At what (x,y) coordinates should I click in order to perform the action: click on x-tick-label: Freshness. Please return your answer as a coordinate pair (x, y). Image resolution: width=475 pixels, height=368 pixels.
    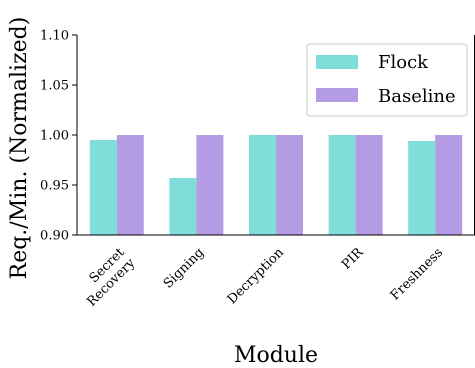
    Looking at the image, I should click on (417, 274).